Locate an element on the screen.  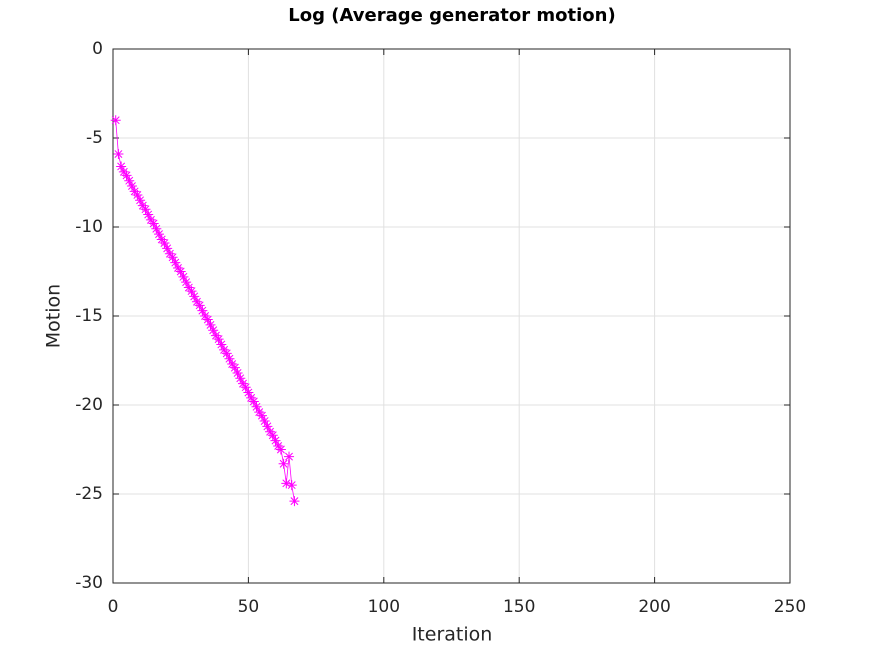
y-tick-label: -10 is located at coordinates (89, 227).